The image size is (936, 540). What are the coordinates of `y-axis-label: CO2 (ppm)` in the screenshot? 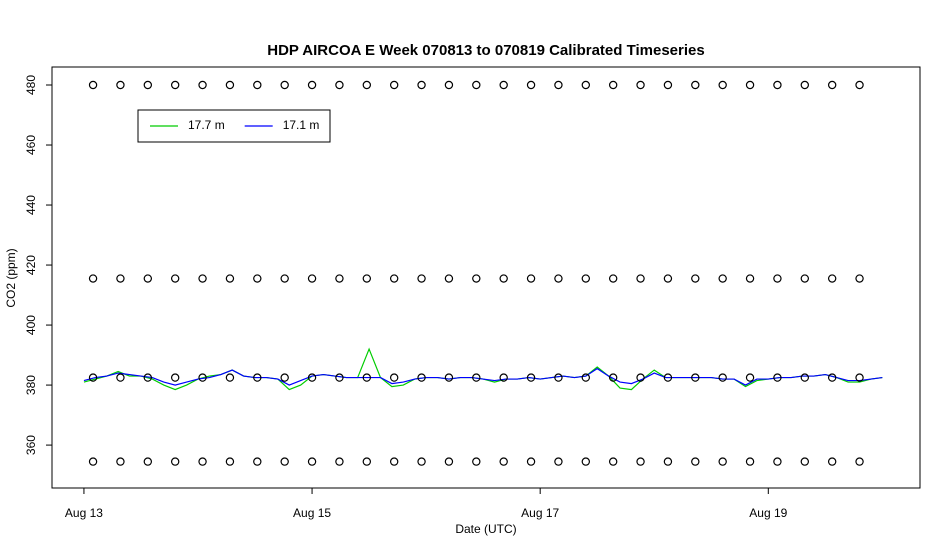 It's located at (11, 277).